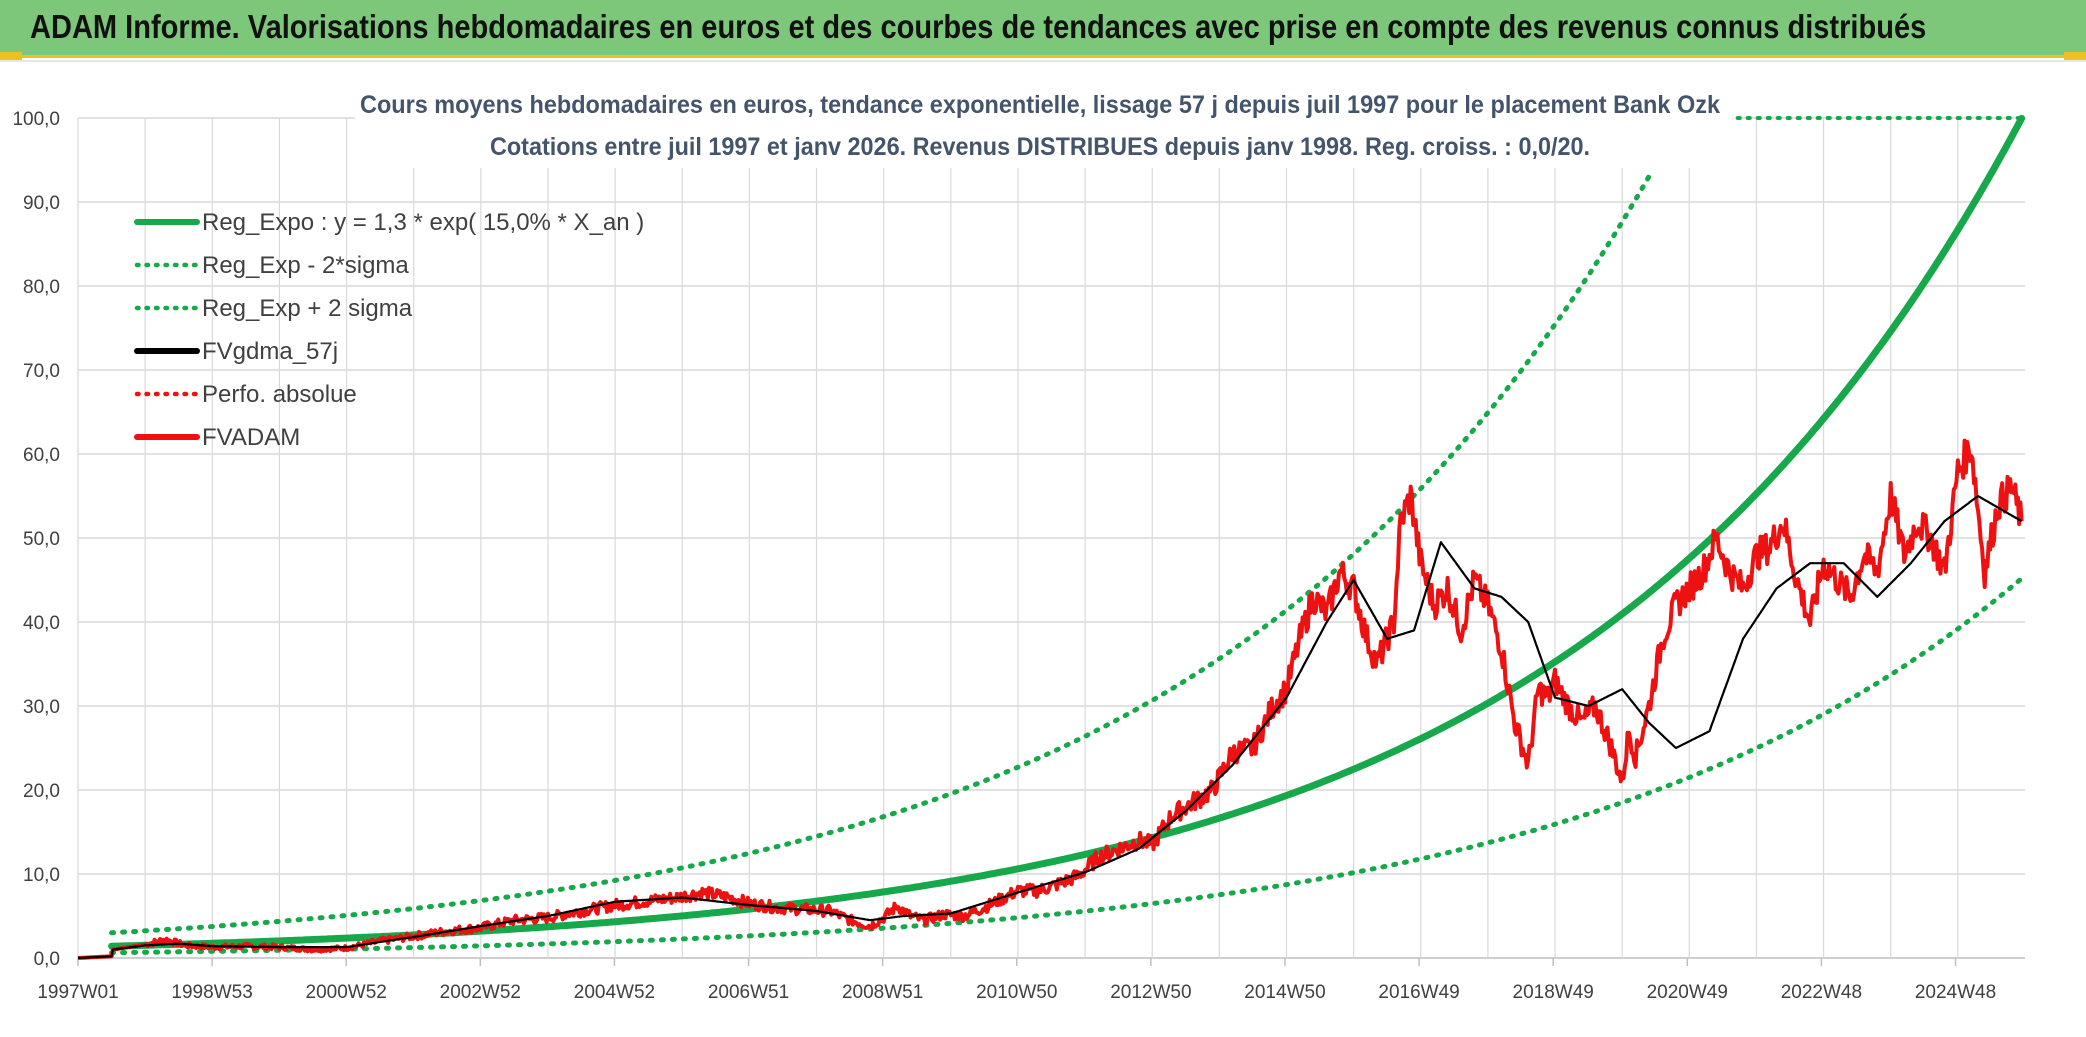  What do you see at coordinates (11, 56) in the screenshot?
I see `banner-accent-left` at bounding box center [11, 56].